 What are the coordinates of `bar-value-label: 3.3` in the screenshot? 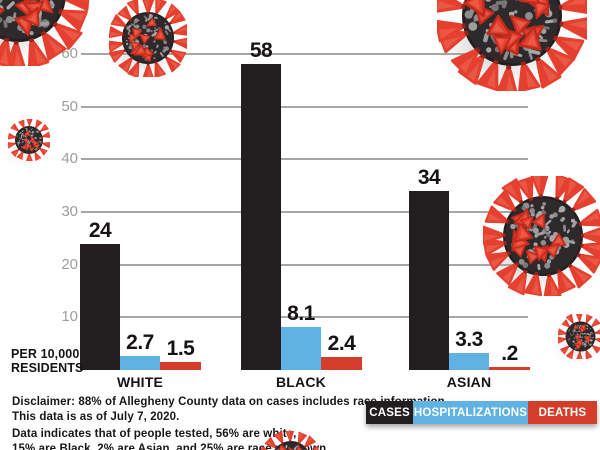 It's located at (469, 339).